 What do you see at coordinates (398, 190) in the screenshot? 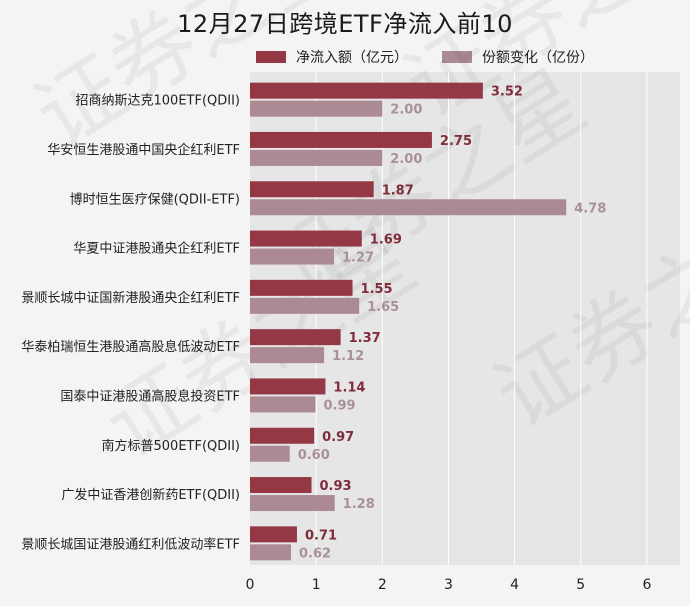
I see `data-label-net-inflow: 1.87` at bounding box center [398, 190].